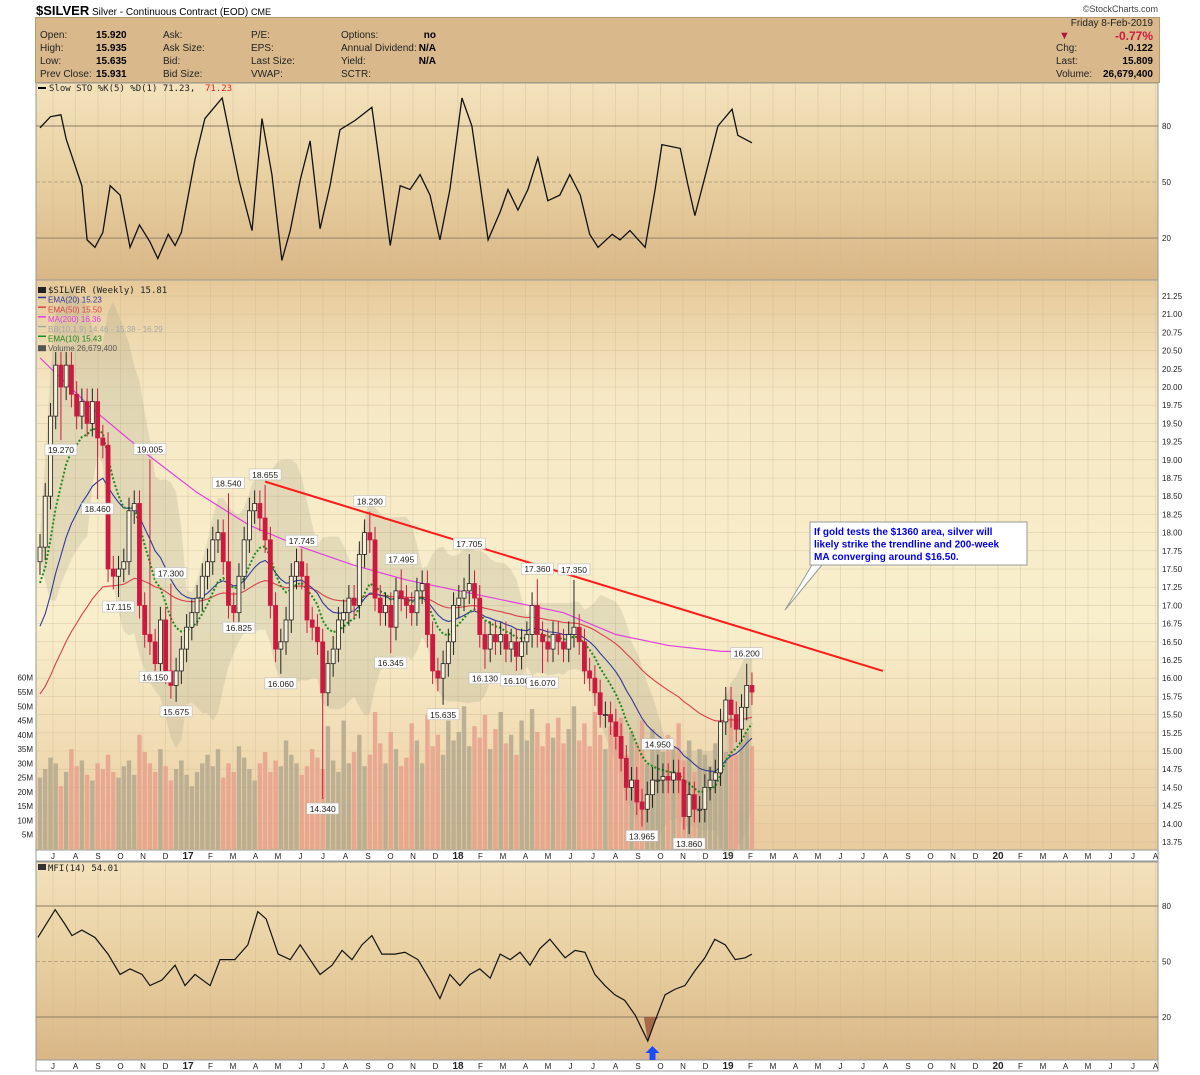  I want to click on mfi-oversold-fill, so click(651, 1029).